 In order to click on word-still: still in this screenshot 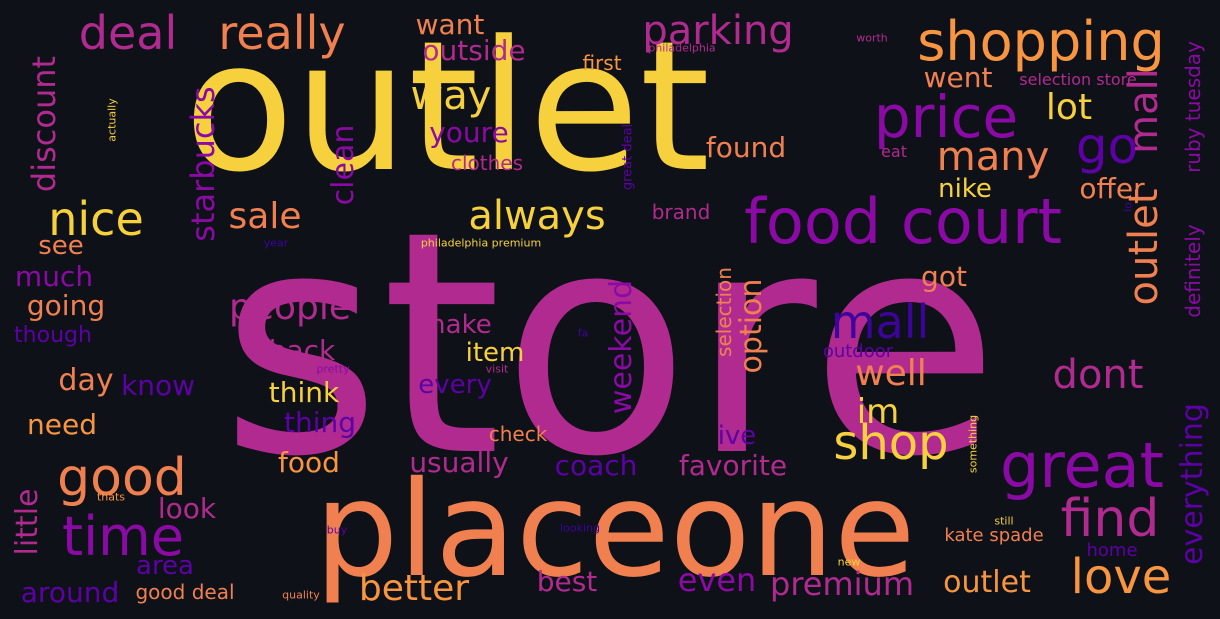, I will do `click(1004, 521)`.